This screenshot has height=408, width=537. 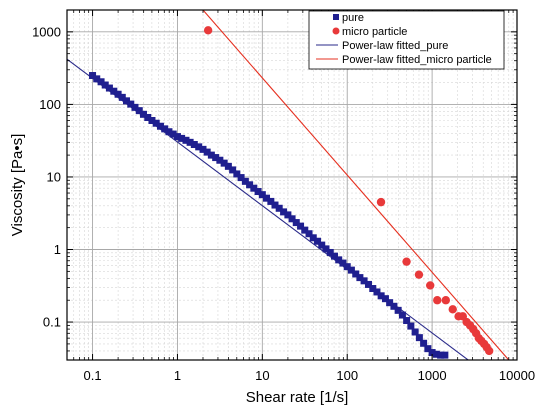 What do you see at coordinates (50, 104) in the screenshot?
I see `y-tick-label: 100` at bounding box center [50, 104].